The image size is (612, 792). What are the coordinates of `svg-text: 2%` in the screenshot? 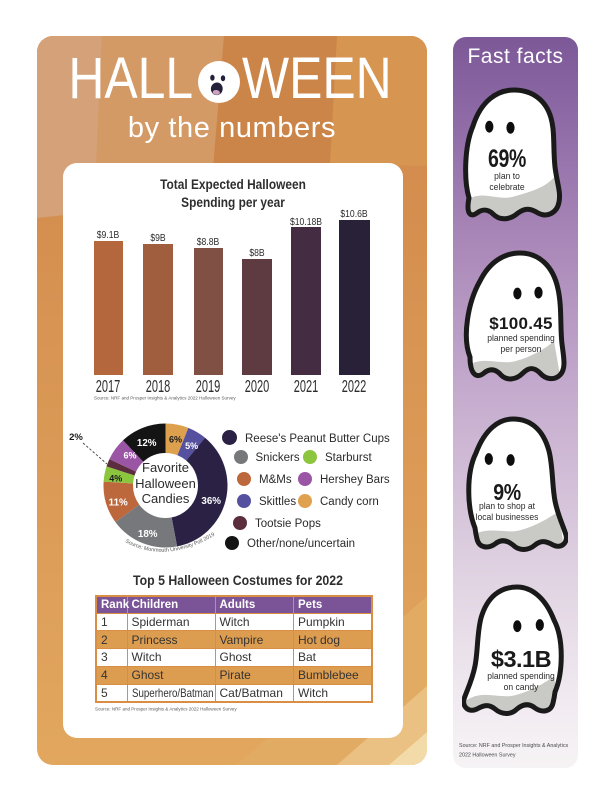 It's located at (76, 437).